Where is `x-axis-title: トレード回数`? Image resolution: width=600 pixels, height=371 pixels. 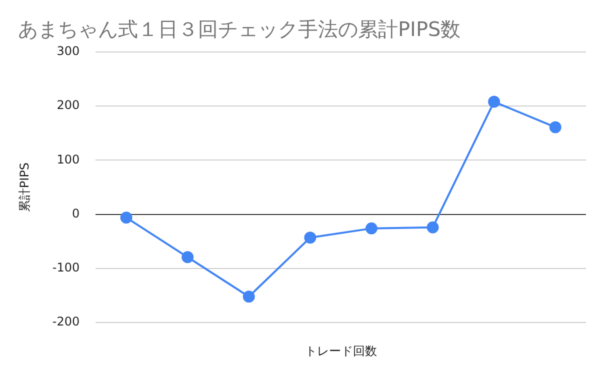
x-axis-title: トレード回数 is located at coordinates (340, 351).